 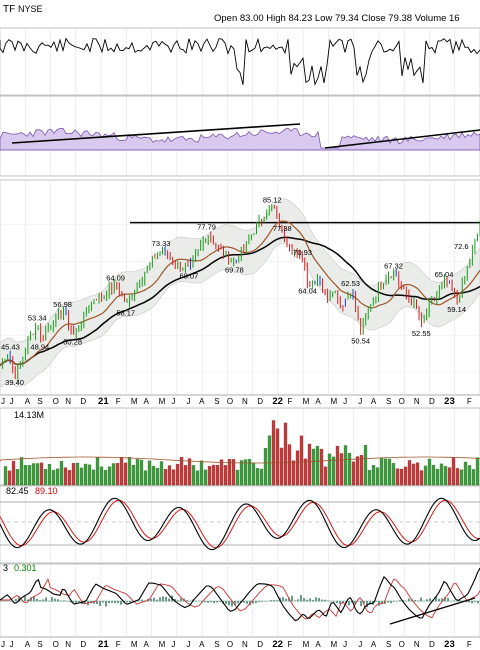 I want to click on price-annotation: 85.12, so click(x=272, y=200).